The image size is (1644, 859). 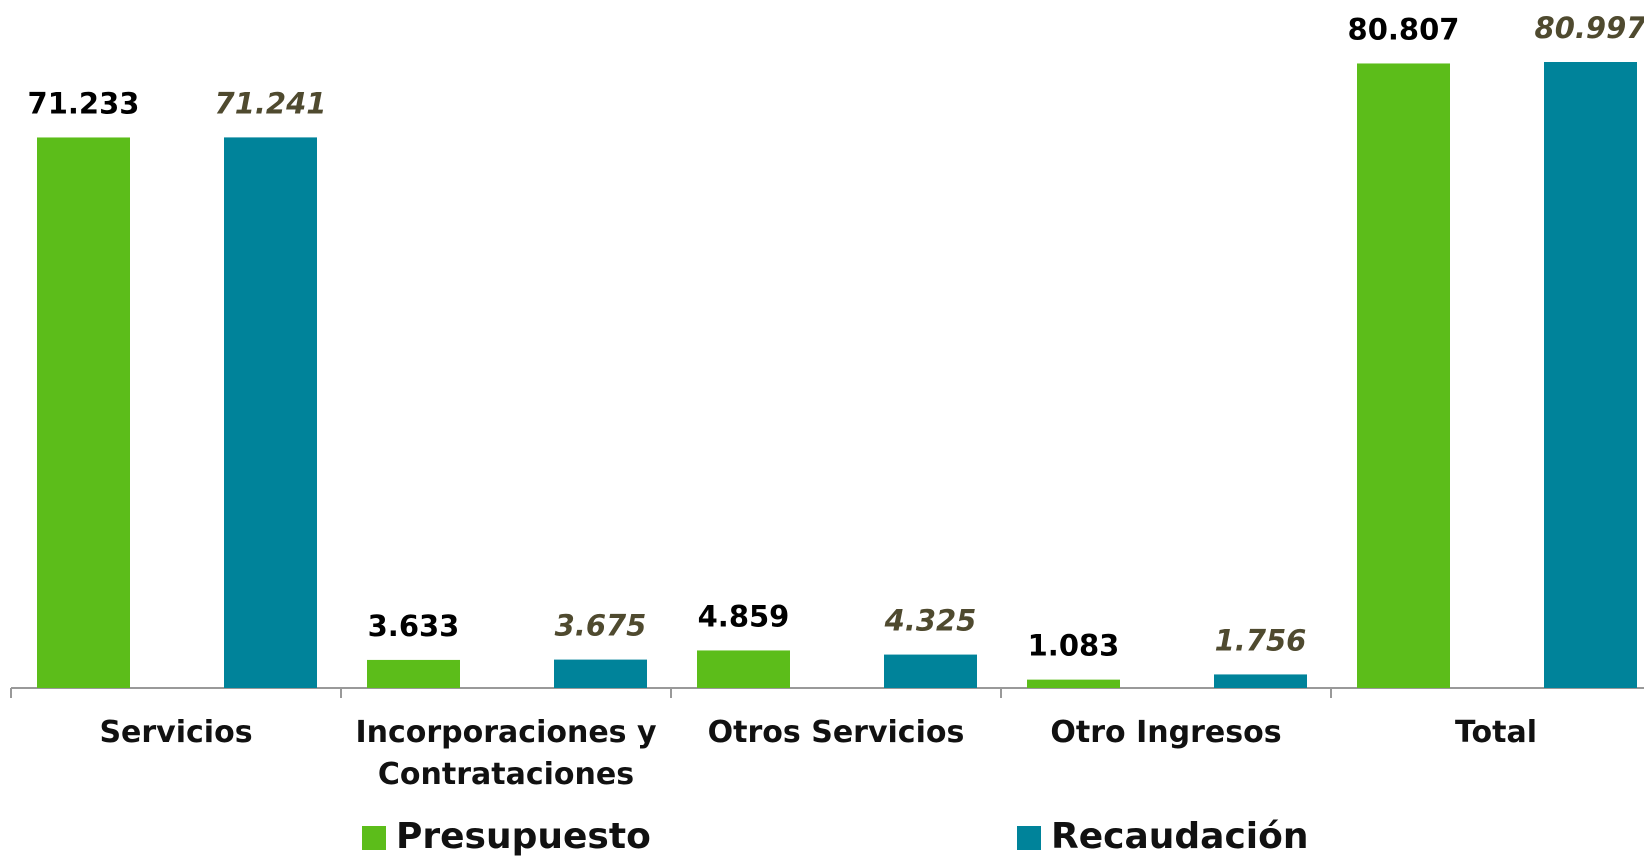 I want to click on x-tick-label: Incorporaciones y Contrataciones, so click(x=506, y=753).